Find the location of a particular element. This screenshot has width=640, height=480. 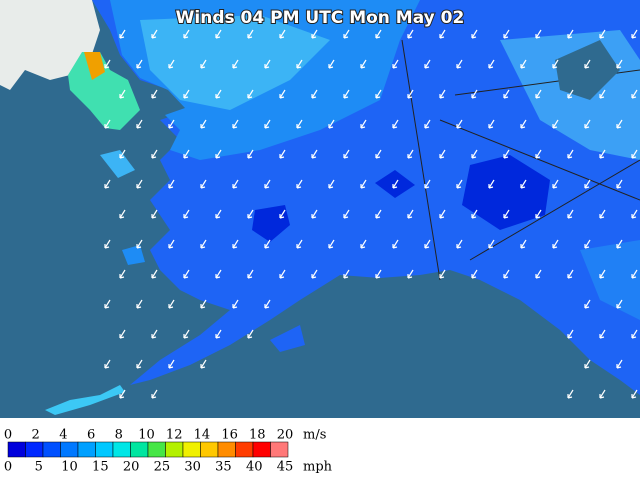

border is located at coordinates (421, 160).